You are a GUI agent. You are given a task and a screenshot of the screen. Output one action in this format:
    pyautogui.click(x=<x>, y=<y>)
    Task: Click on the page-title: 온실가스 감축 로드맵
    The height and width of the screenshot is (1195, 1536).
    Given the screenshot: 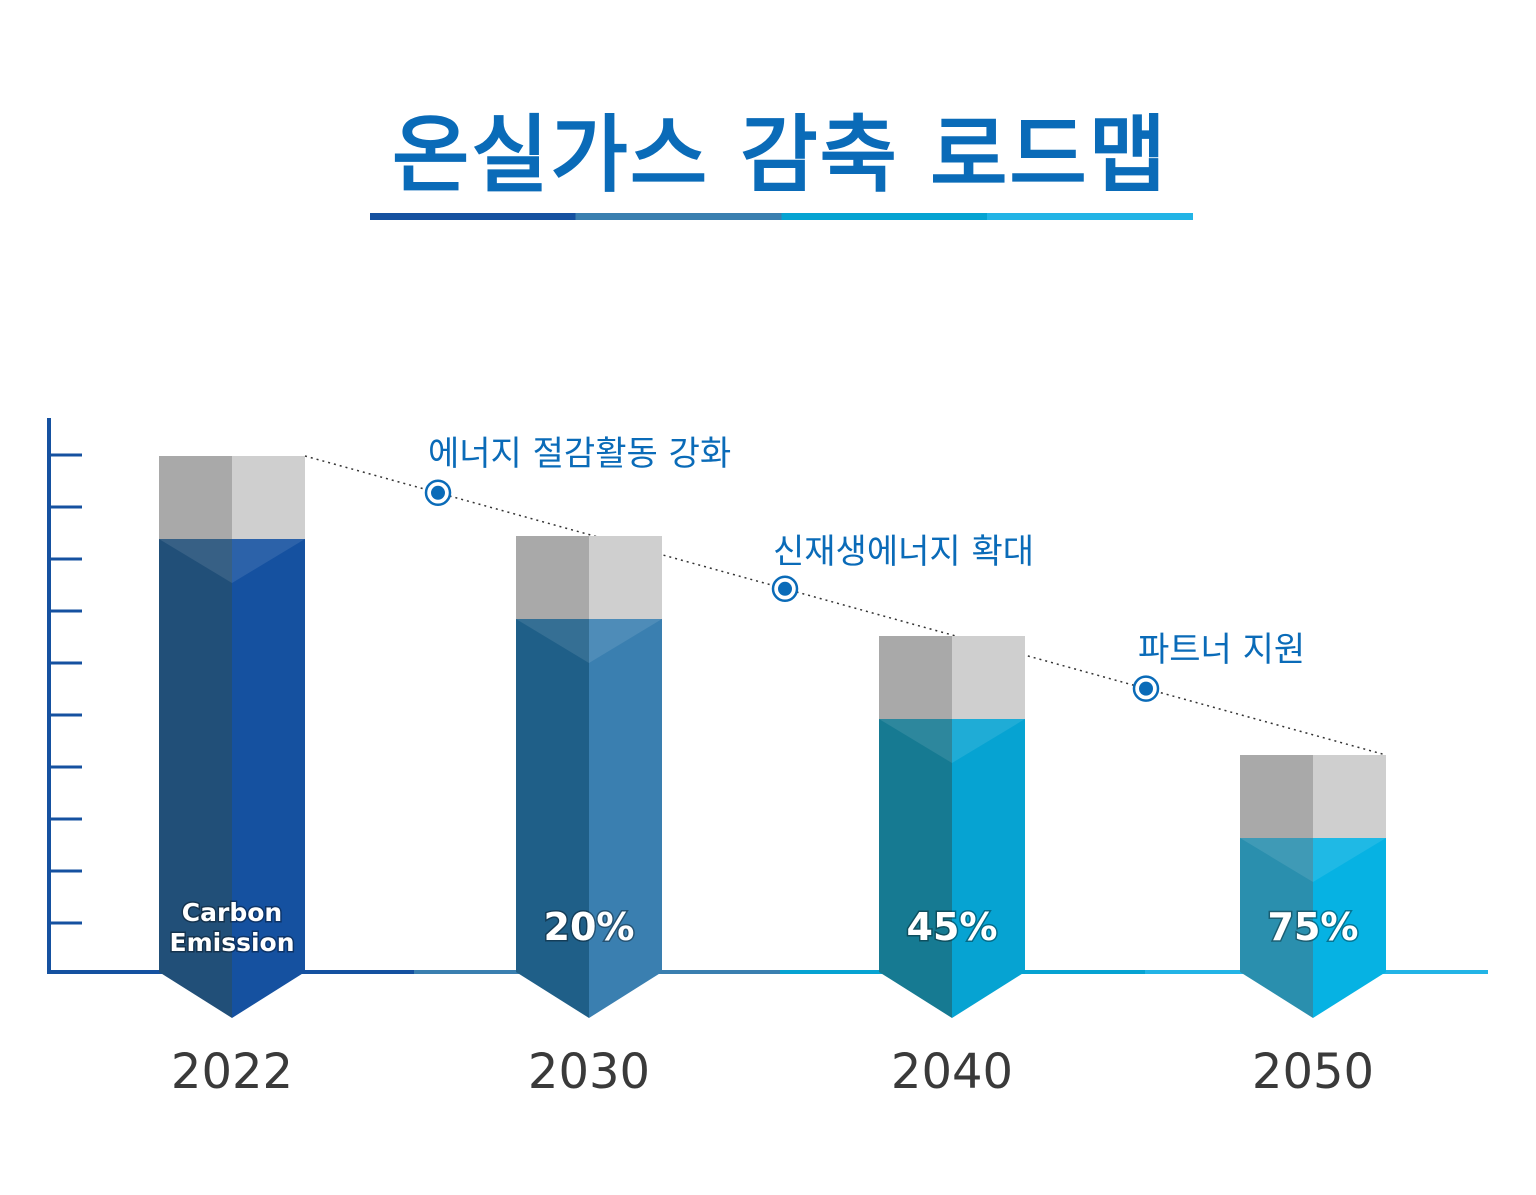 What is the action you would take?
    pyautogui.click(x=779, y=155)
    